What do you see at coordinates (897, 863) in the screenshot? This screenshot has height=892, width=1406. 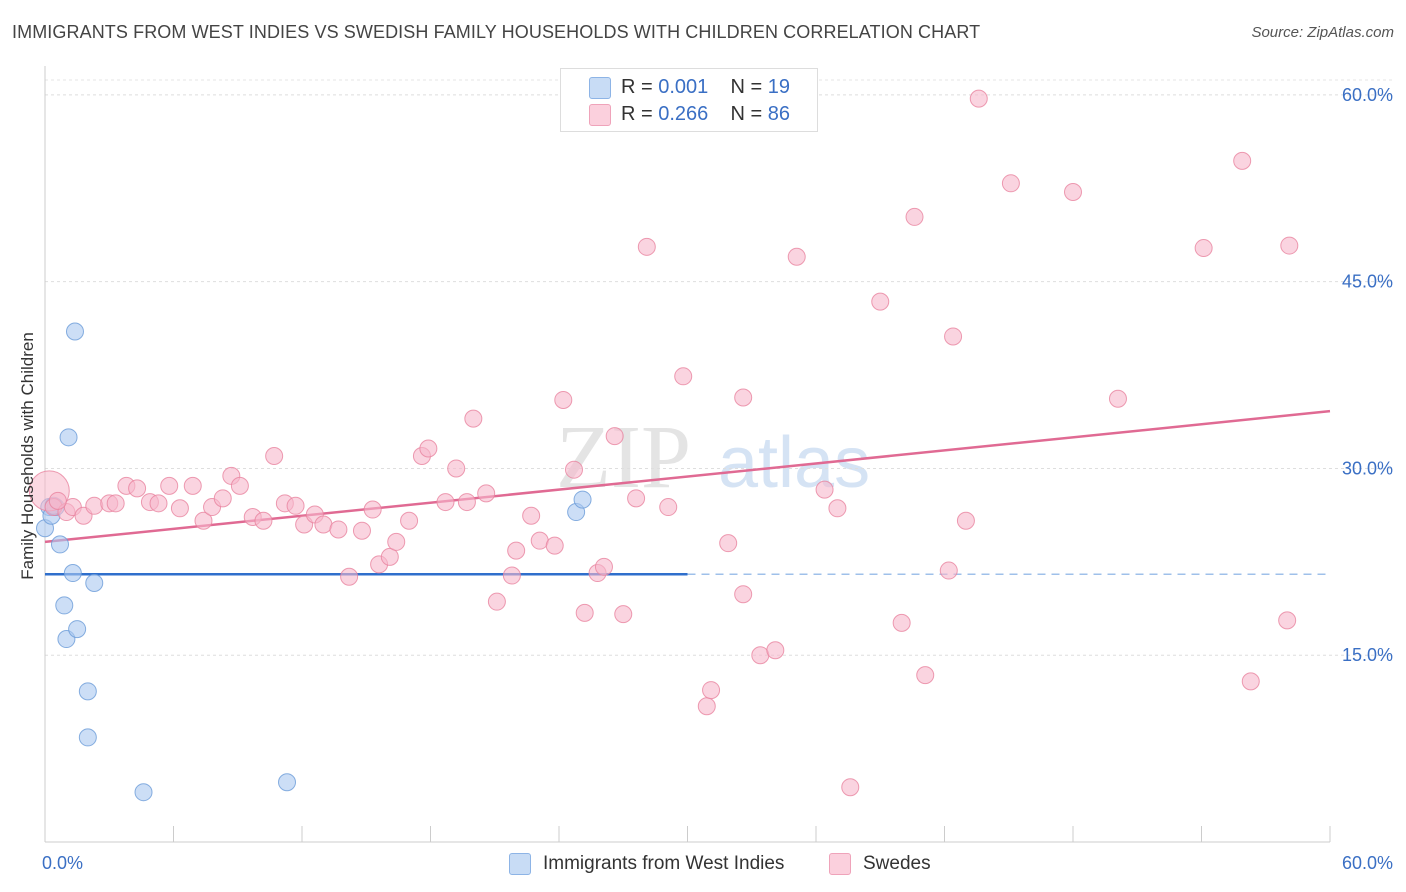 I see `legend-label-swedes: Swedes` at bounding box center [897, 863].